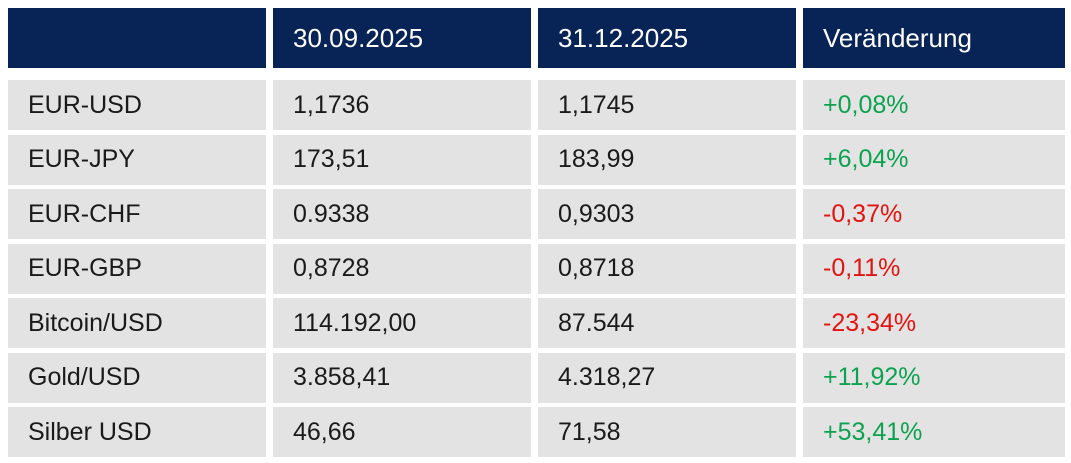 This screenshot has width=1071, height=463. I want to click on instrument-label-cell: EUR-GBP, so click(137, 268).